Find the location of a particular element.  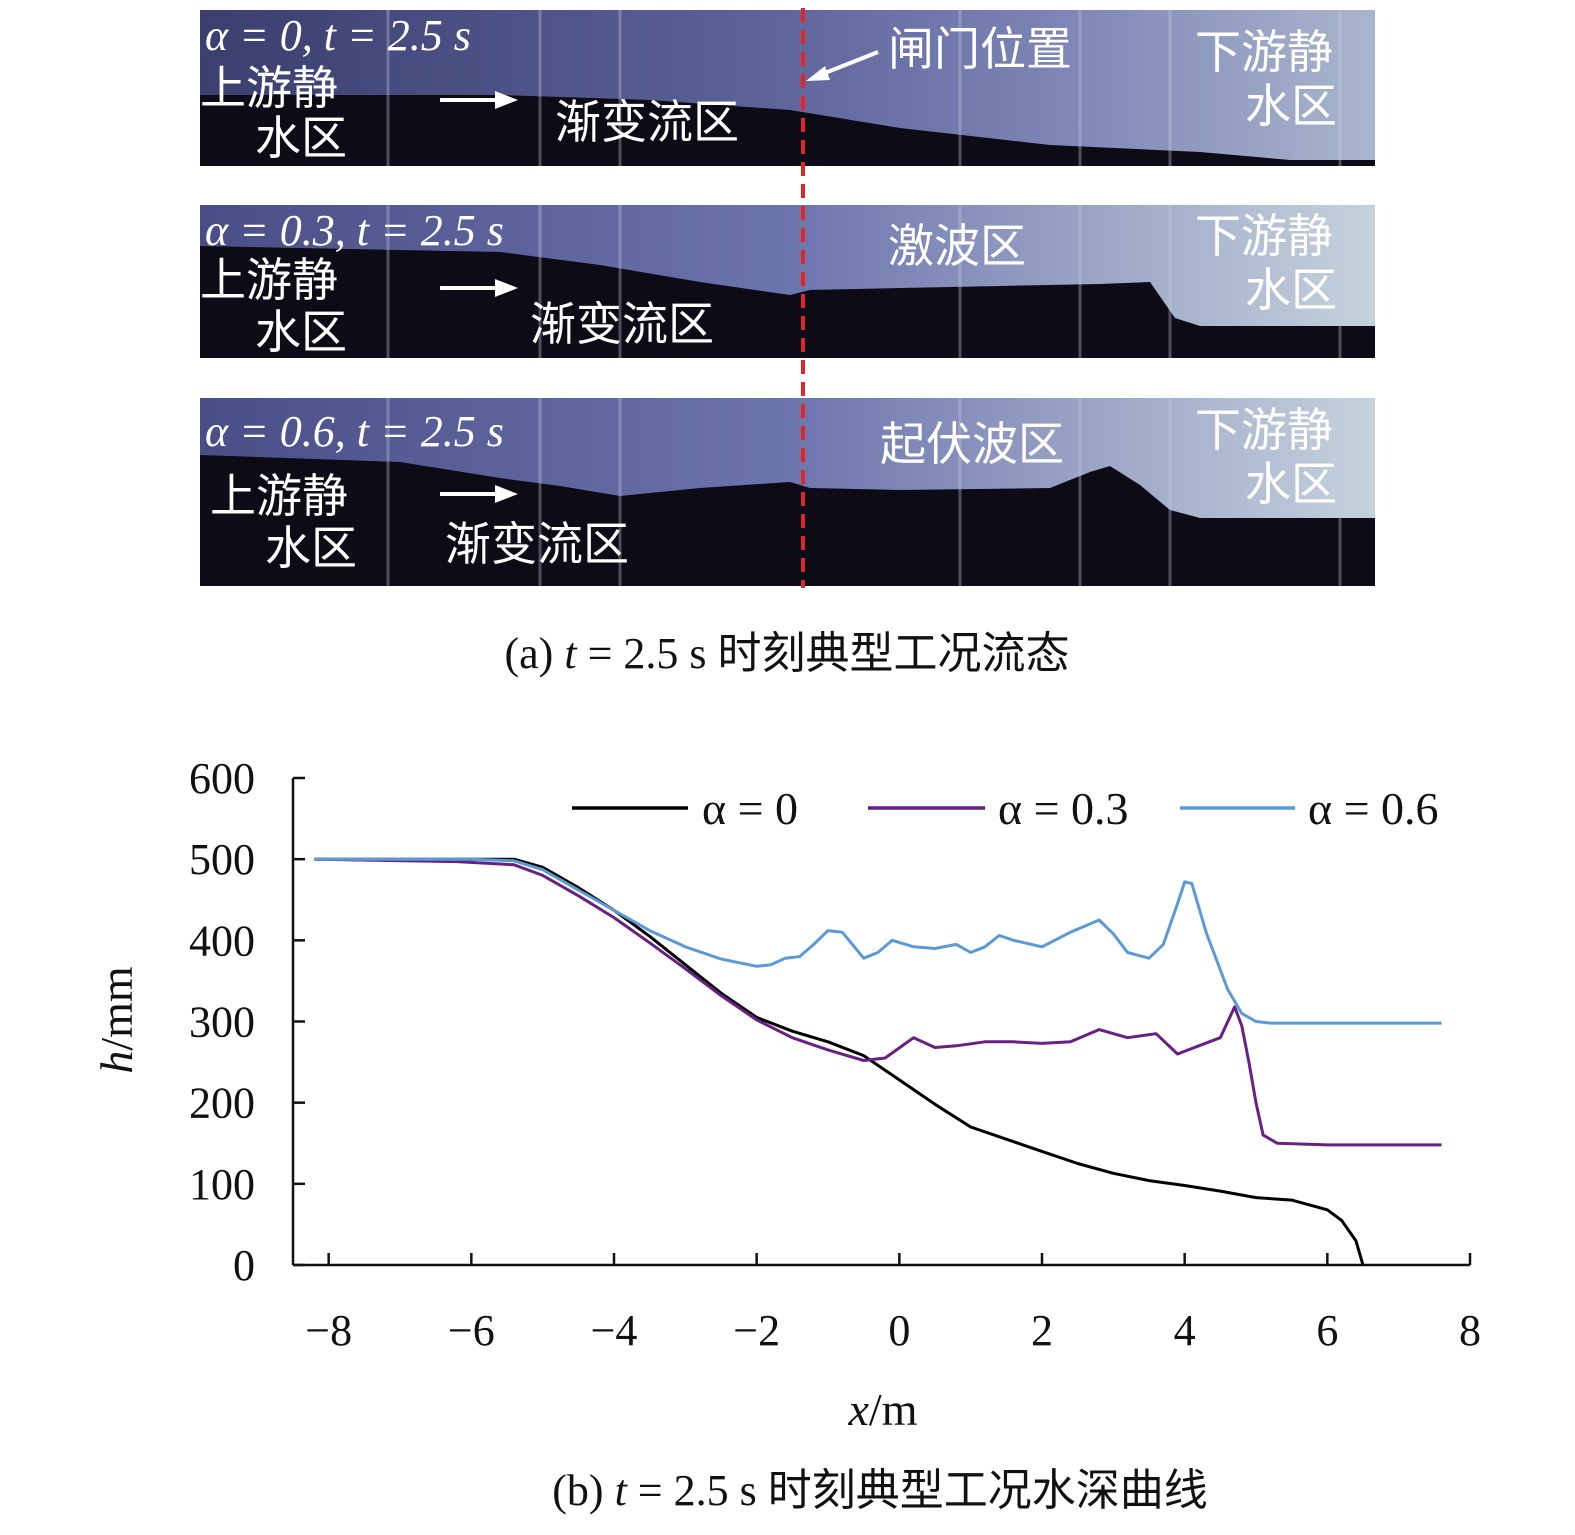

strip3-downstream-line2: 水区 is located at coordinates (1291, 484).